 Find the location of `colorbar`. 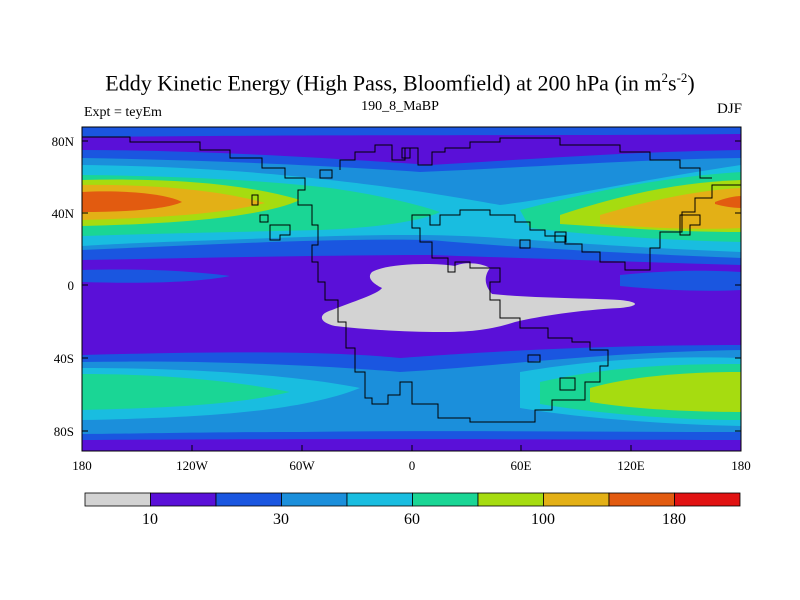

colorbar is located at coordinates (412, 499).